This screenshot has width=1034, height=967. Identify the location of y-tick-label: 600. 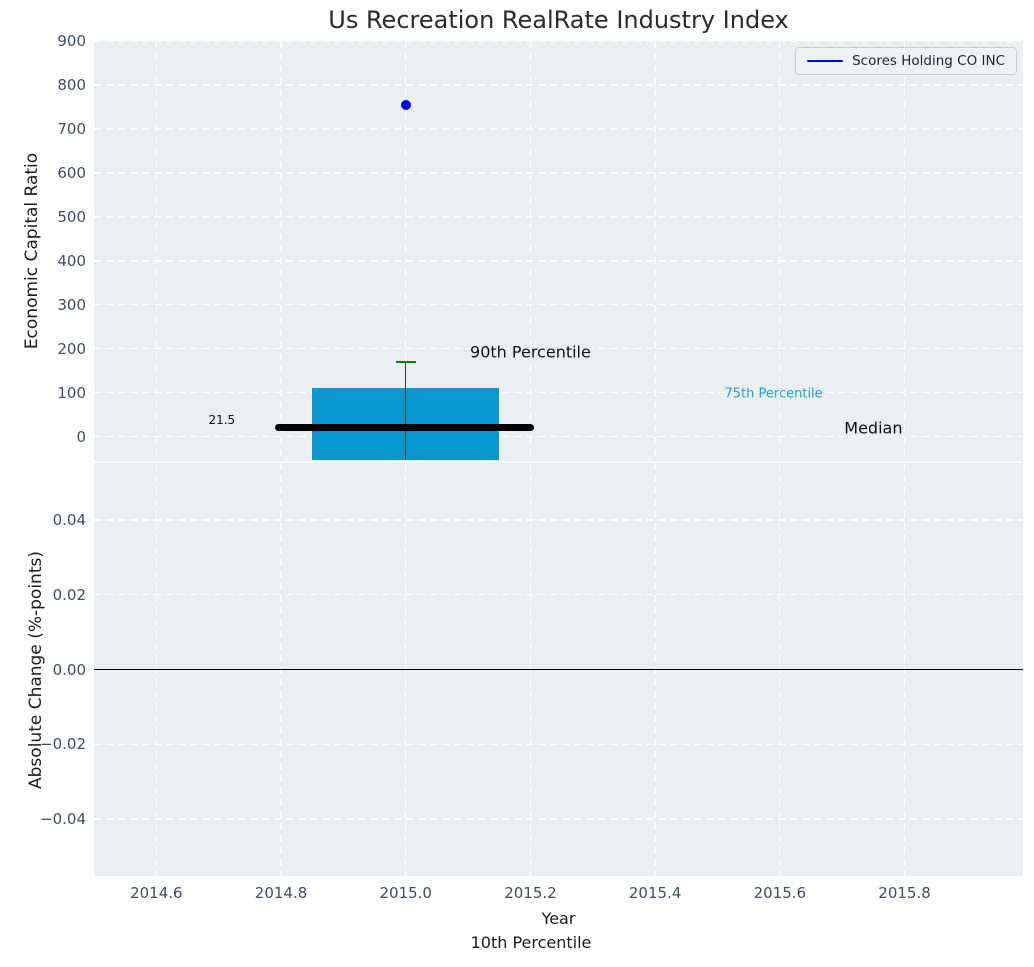
(71, 172).